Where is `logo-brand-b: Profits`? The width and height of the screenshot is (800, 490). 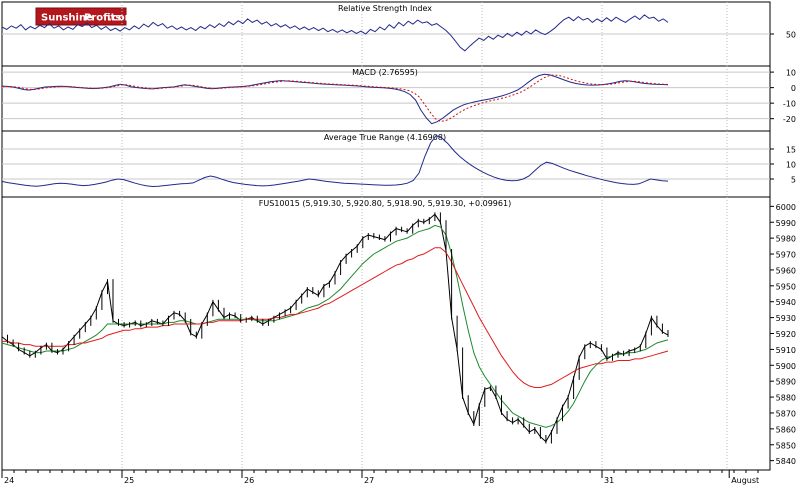 logo-brand-b: Profits is located at coordinates (102, 18).